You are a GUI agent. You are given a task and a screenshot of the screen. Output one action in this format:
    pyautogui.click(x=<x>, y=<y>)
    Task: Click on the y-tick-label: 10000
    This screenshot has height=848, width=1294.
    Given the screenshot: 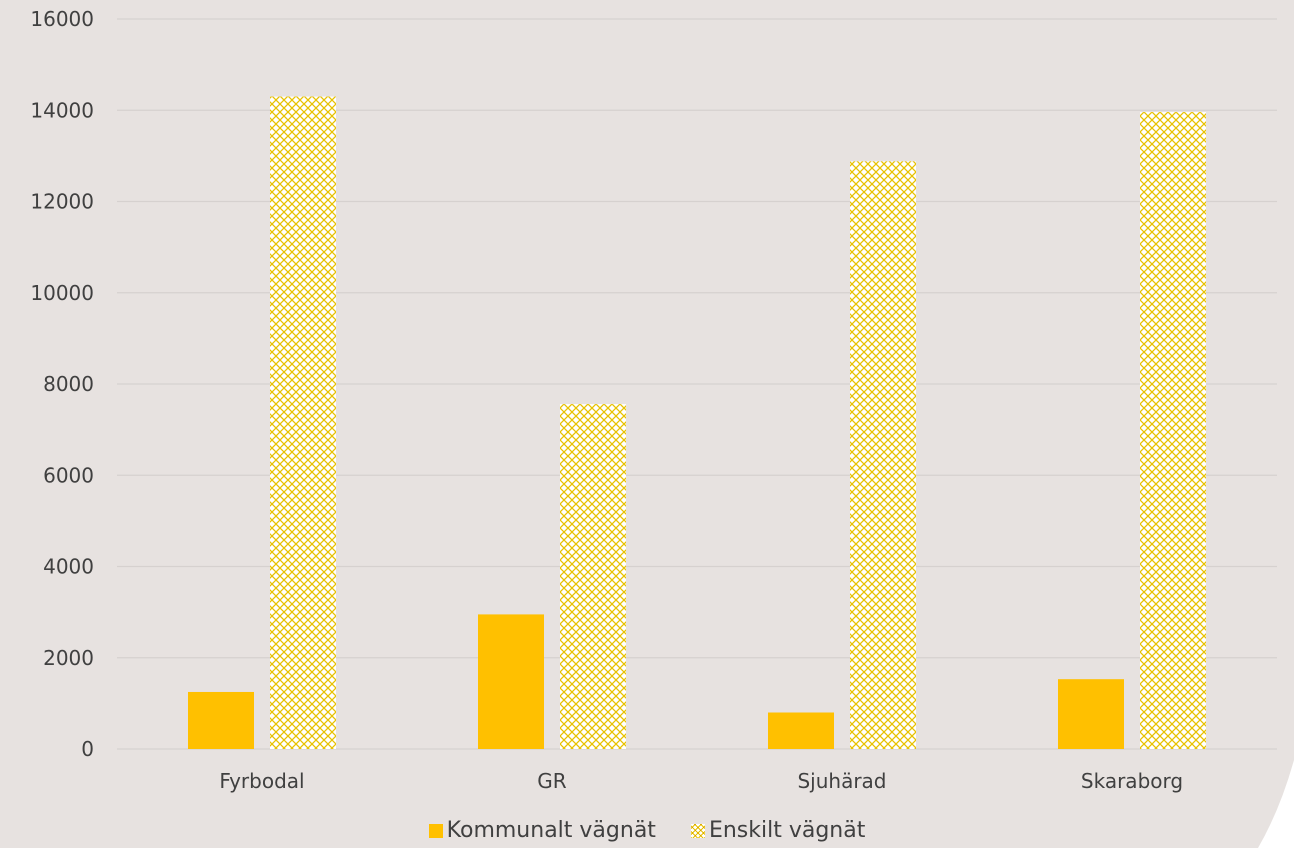 What is the action you would take?
    pyautogui.click(x=62, y=293)
    